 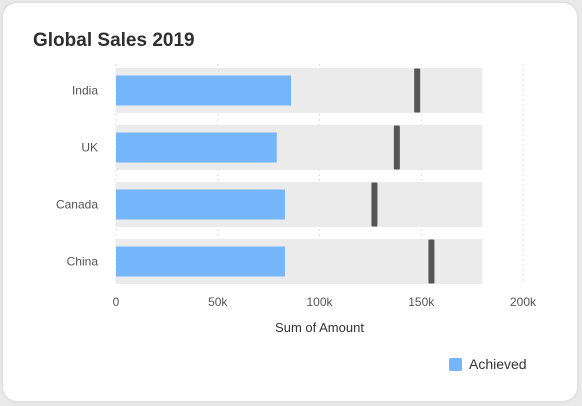 I want to click on target-marker-china, so click(x=431, y=261).